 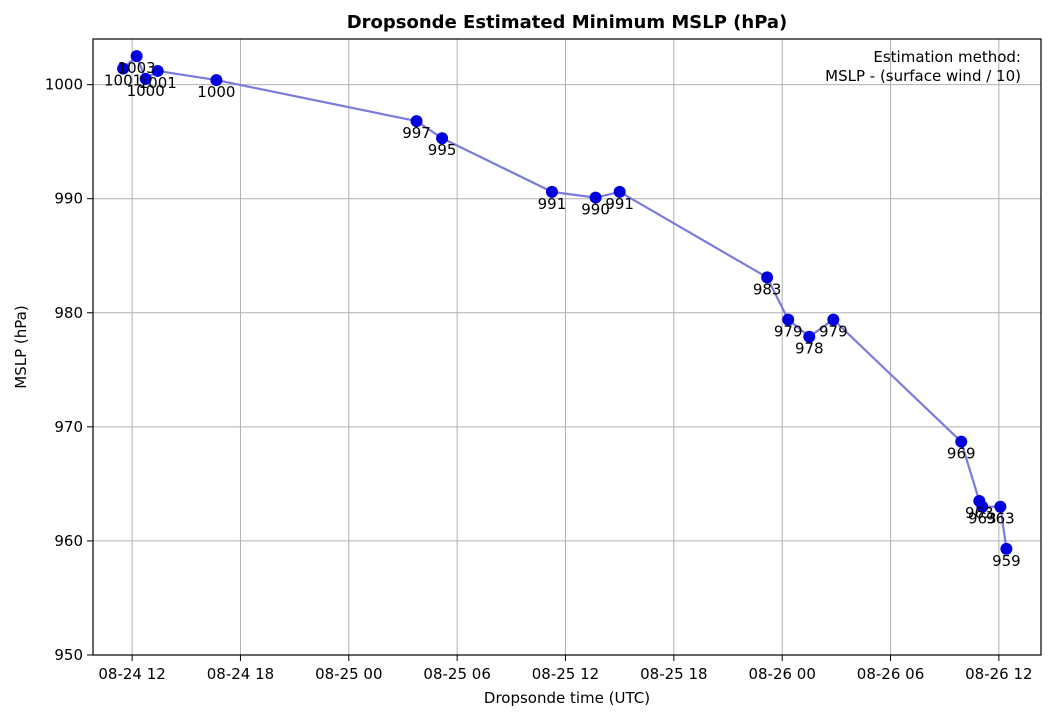 I want to click on point-label: 995, so click(x=442, y=150).